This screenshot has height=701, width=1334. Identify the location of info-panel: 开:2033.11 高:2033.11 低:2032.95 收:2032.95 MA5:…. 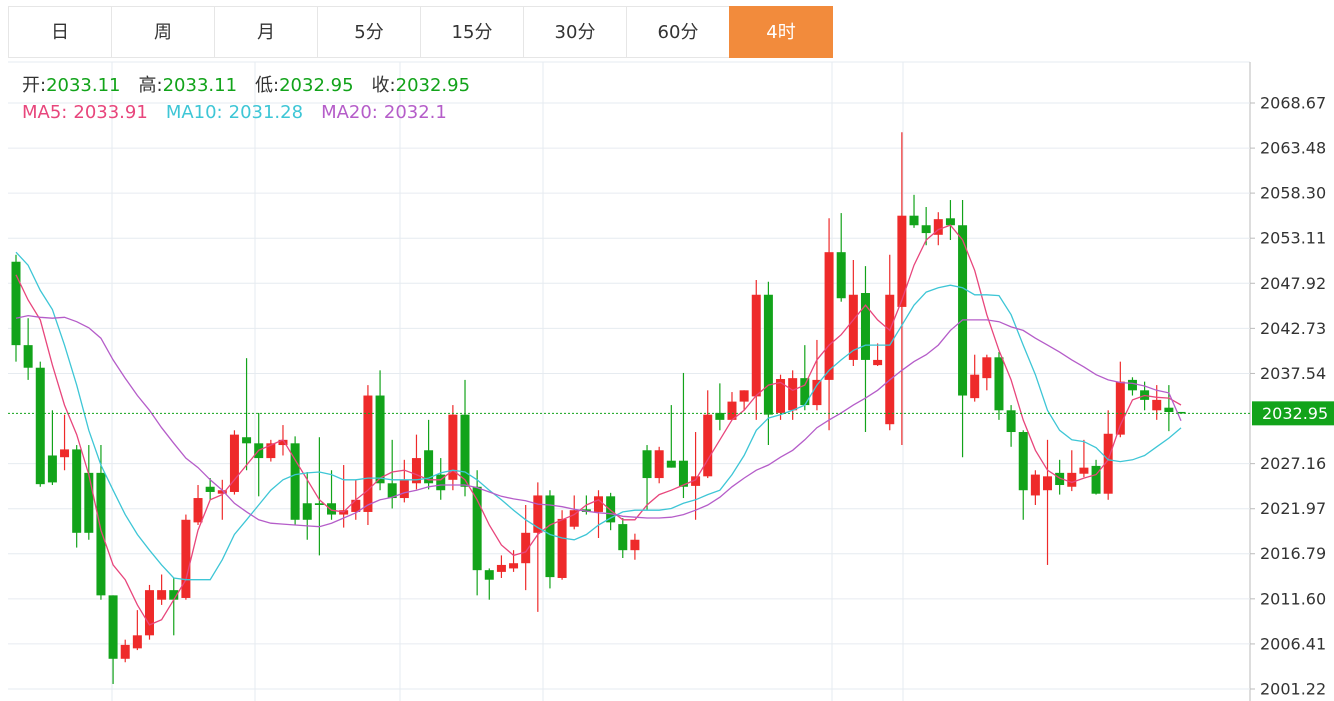
(255, 99).